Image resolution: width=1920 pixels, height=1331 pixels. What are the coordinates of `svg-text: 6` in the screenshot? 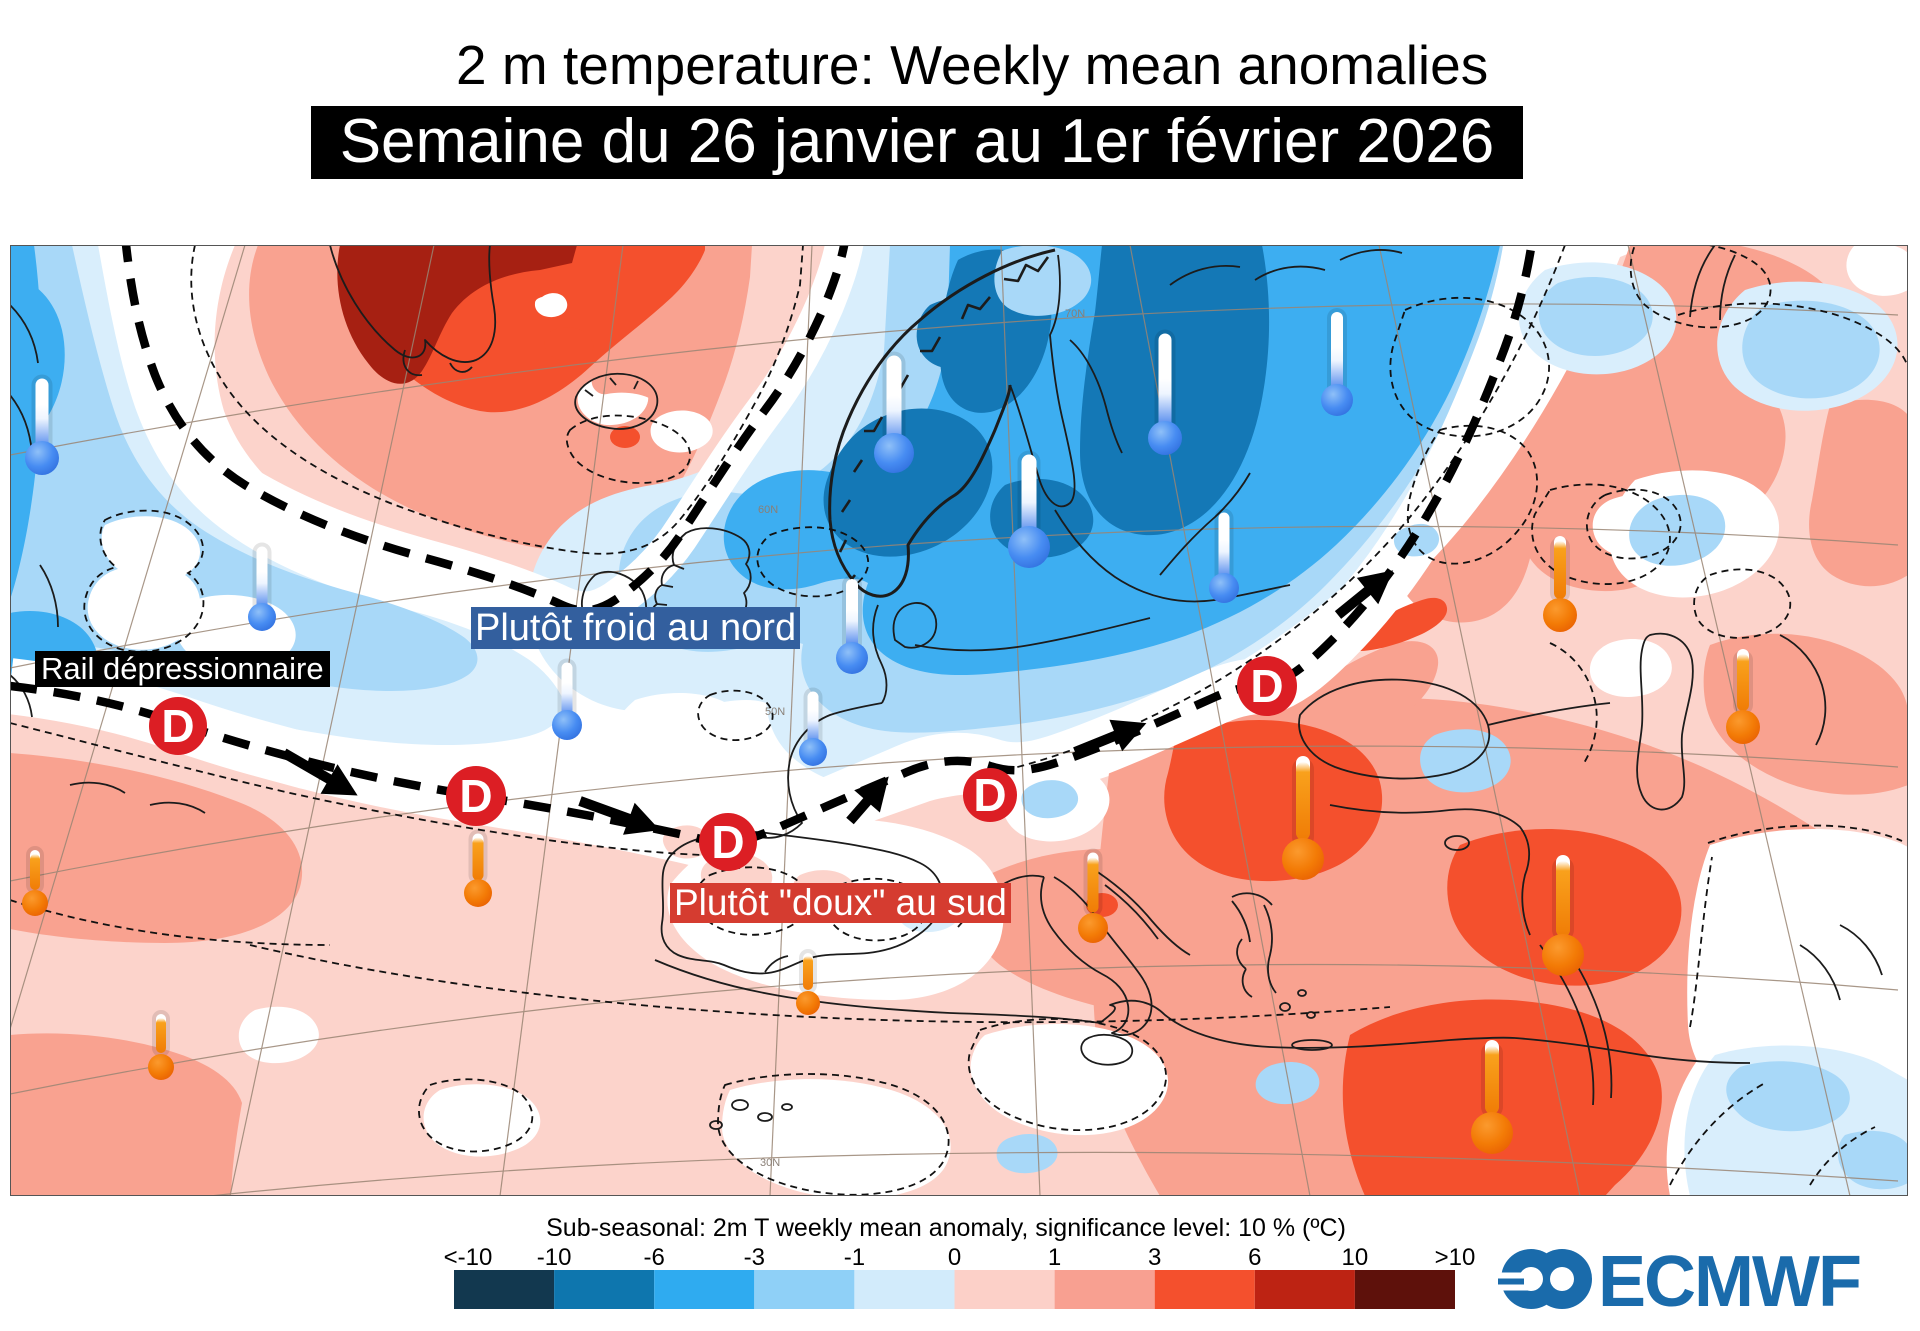 It's located at (1254, 1257).